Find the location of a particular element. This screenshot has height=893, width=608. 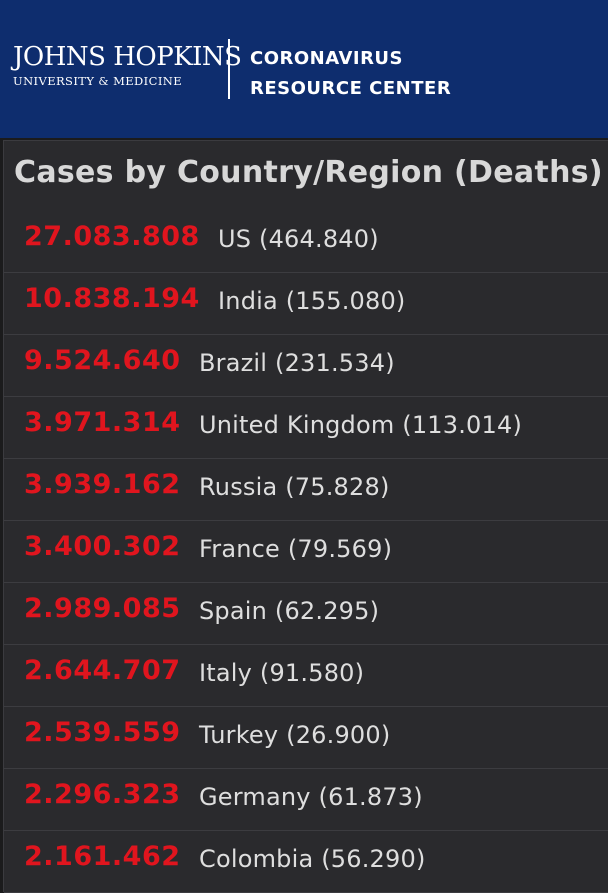

list-item: 9.524.640 Brazil (231.534) is located at coordinates (306, 366).